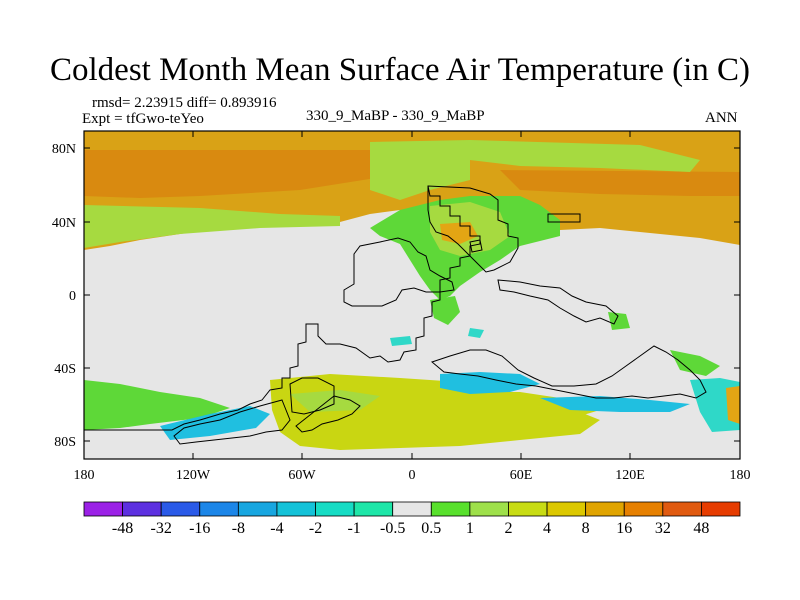  What do you see at coordinates (619, 321) in the screenshot?
I see `indochina-green-spot` at bounding box center [619, 321].